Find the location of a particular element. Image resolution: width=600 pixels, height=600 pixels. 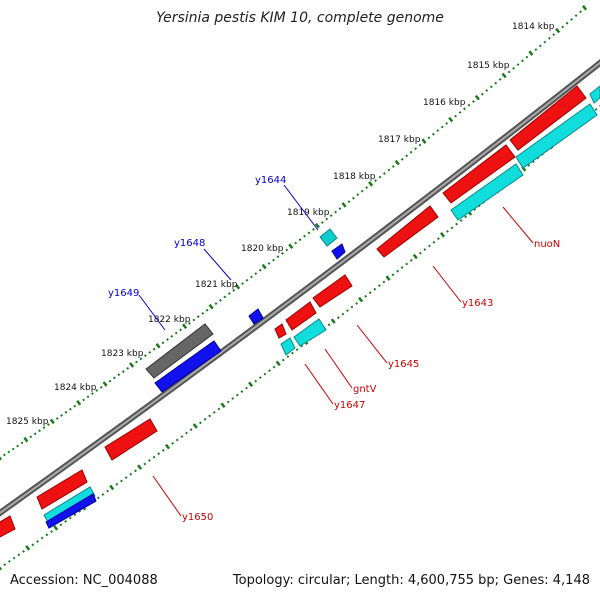

kbp-label: 1820 kbp is located at coordinates (262, 249).